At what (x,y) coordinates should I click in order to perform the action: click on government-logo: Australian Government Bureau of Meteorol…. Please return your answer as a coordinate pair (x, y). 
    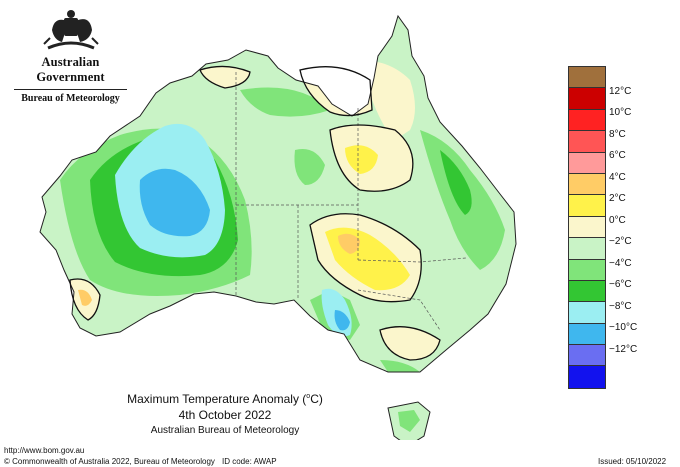
    Looking at the image, I should click on (70, 56).